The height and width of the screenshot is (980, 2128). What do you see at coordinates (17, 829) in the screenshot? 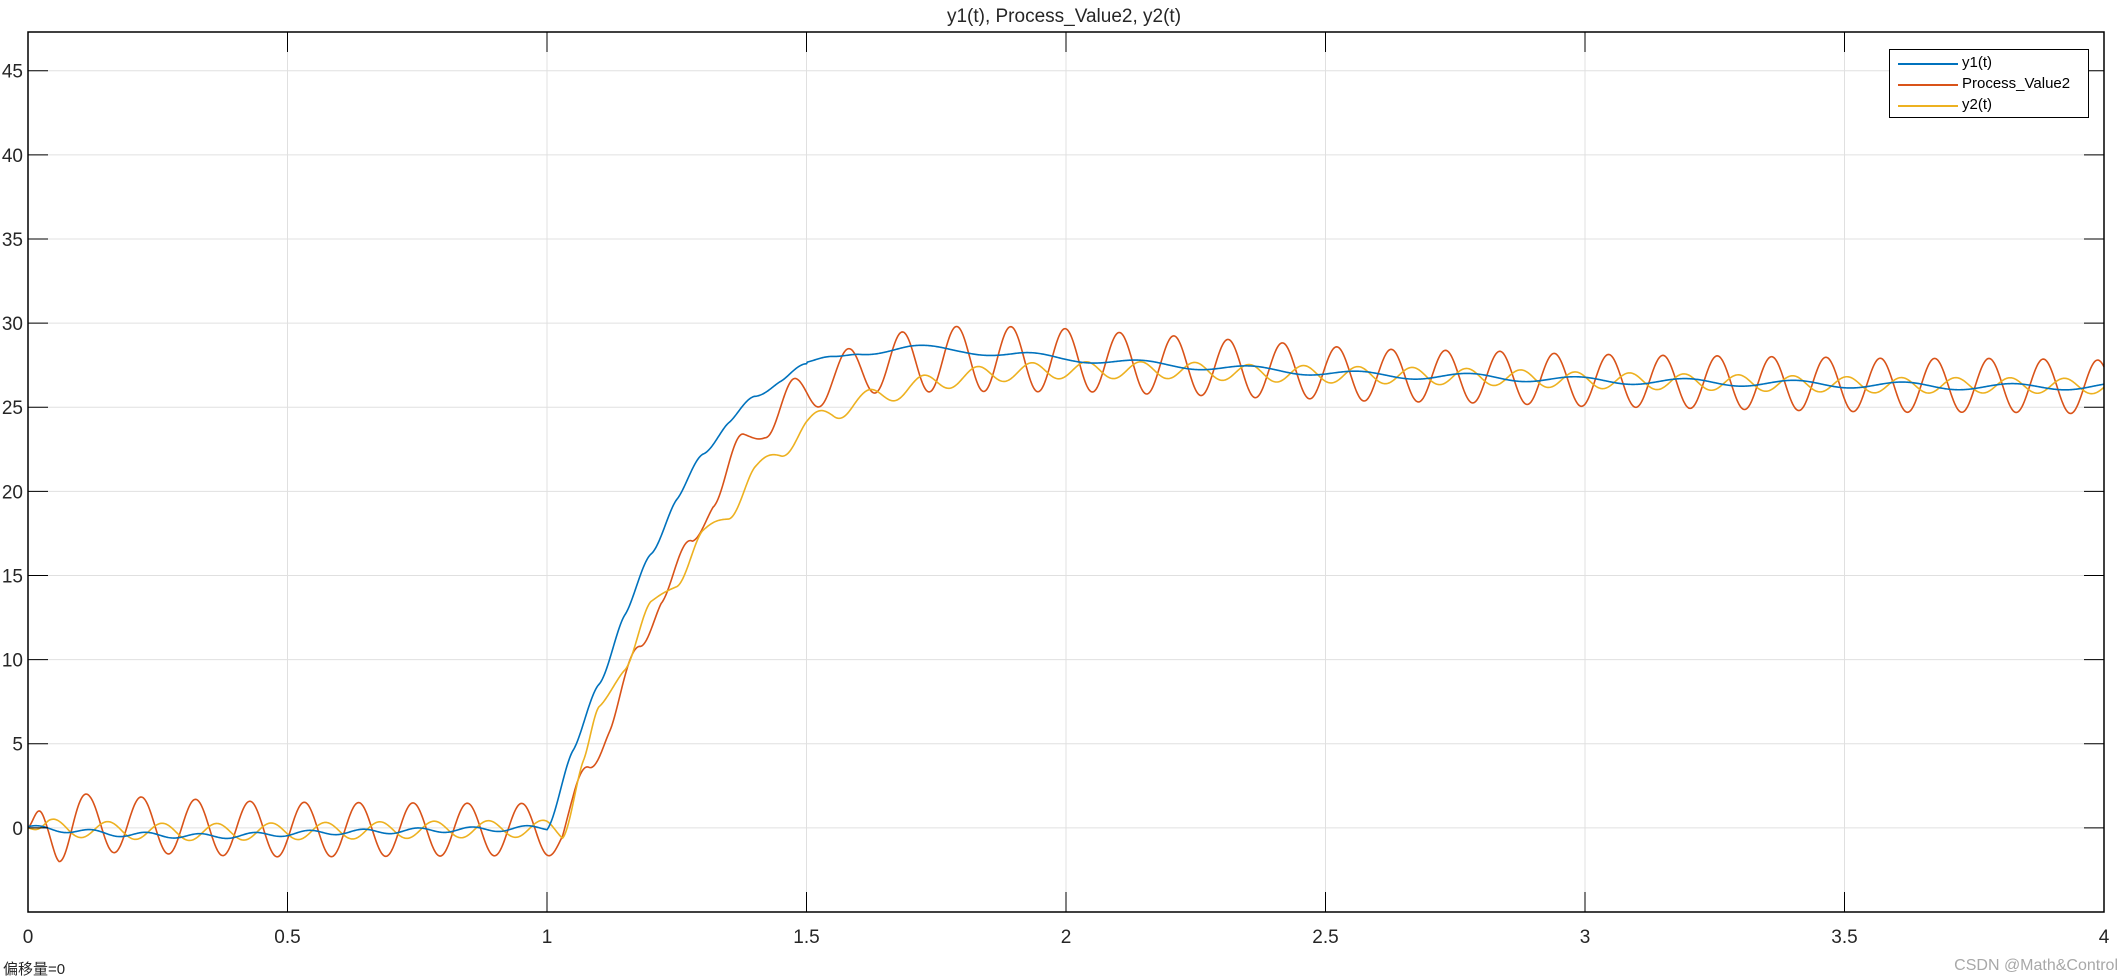
I see `y-tick-label: 0` at bounding box center [17, 829].